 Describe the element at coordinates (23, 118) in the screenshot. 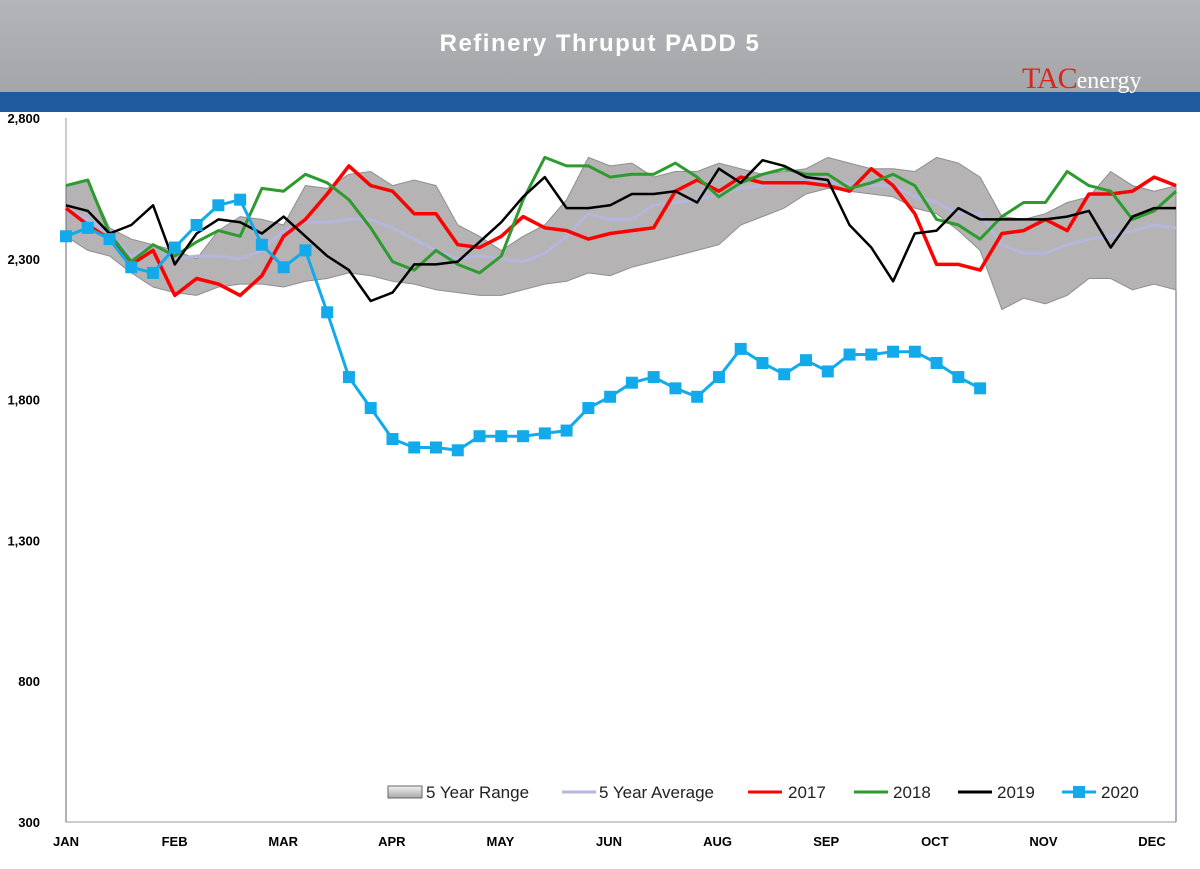

I see `y-tick-label: 2,800` at that location.